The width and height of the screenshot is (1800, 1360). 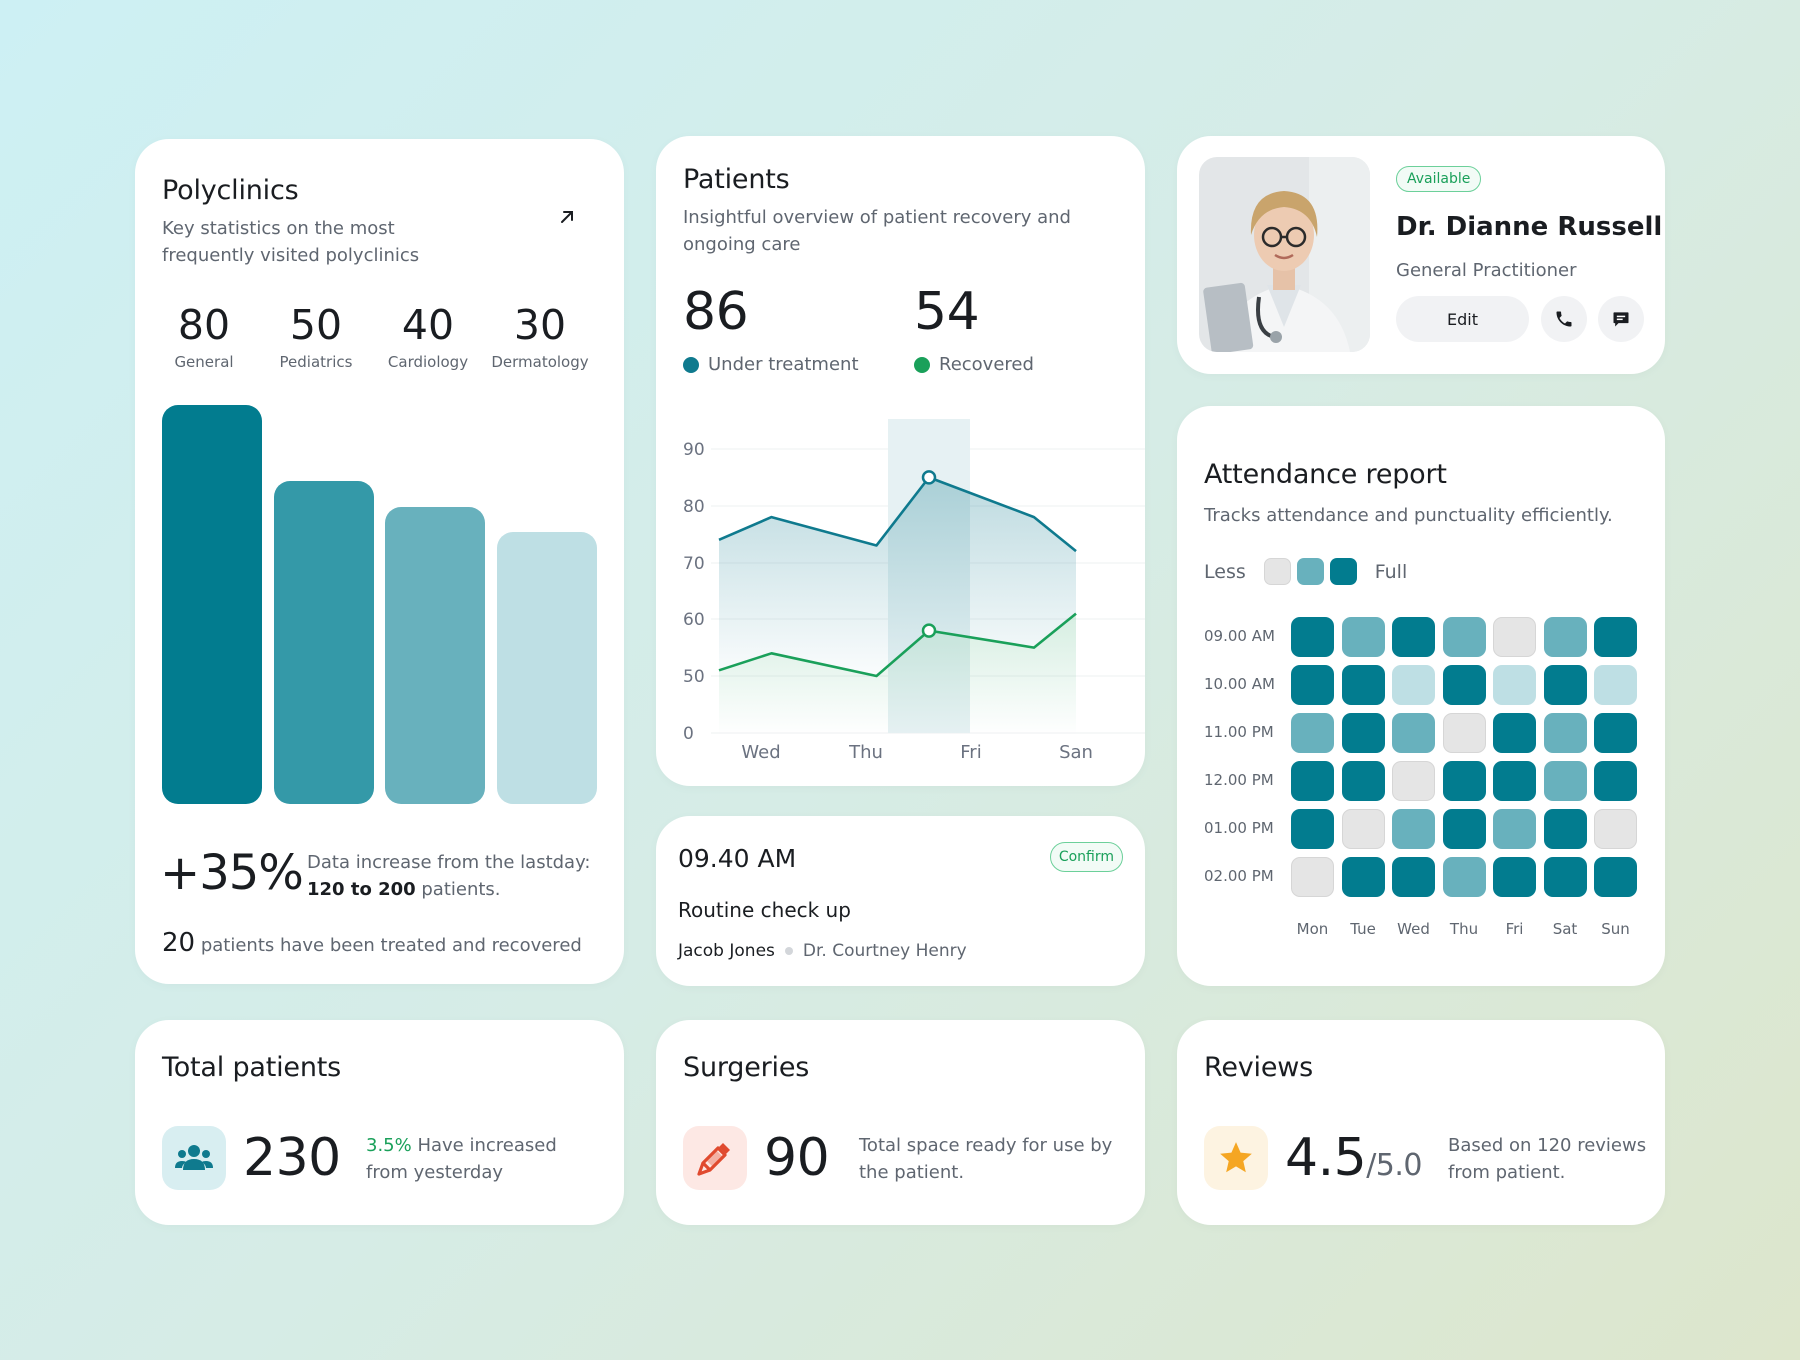 What do you see at coordinates (1305, 571) in the screenshot?
I see `attendance-scale: Less Full` at bounding box center [1305, 571].